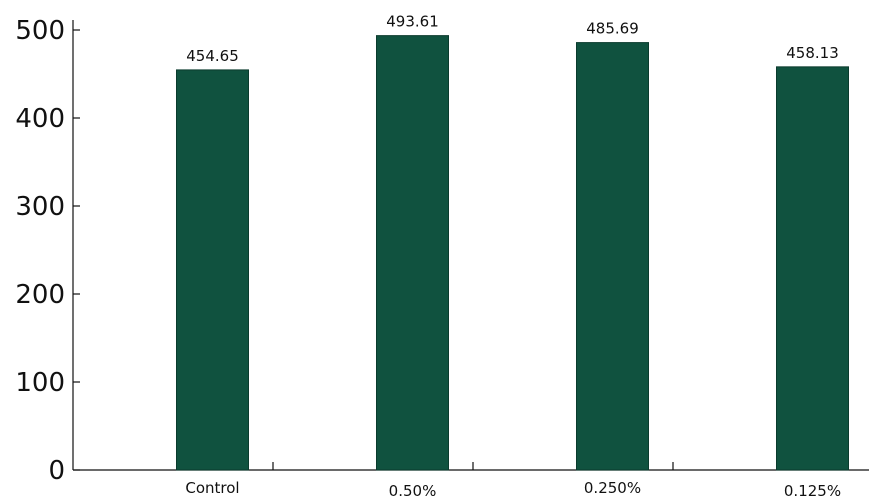 Image resolution: width=869 pixels, height=500 pixels. Describe the element at coordinates (612, 29) in the screenshot. I see `data-label: 485.69` at that location.